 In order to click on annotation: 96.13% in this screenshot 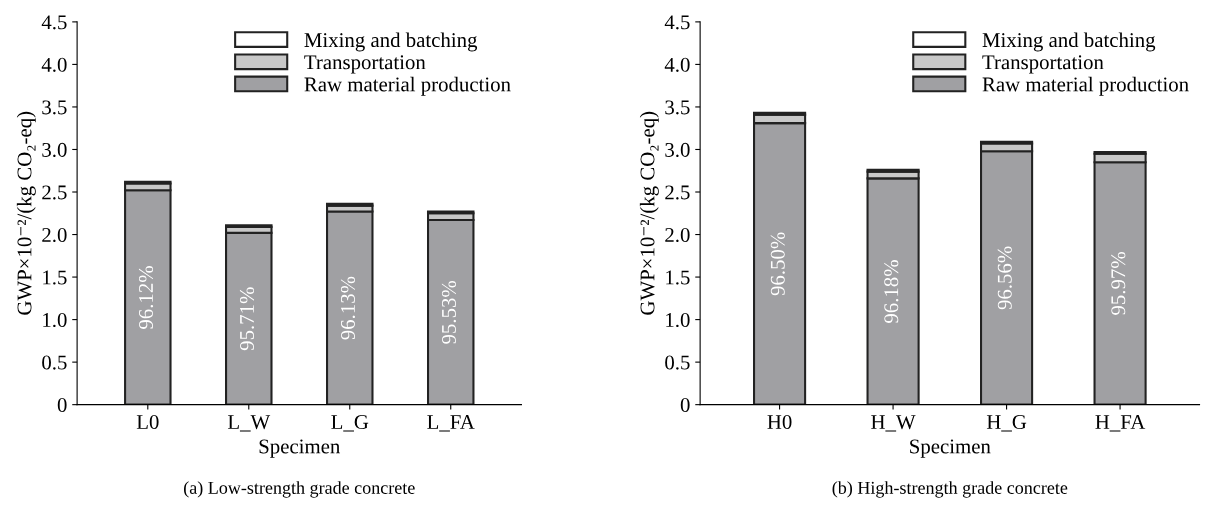, I will do `click(348, 308)`.